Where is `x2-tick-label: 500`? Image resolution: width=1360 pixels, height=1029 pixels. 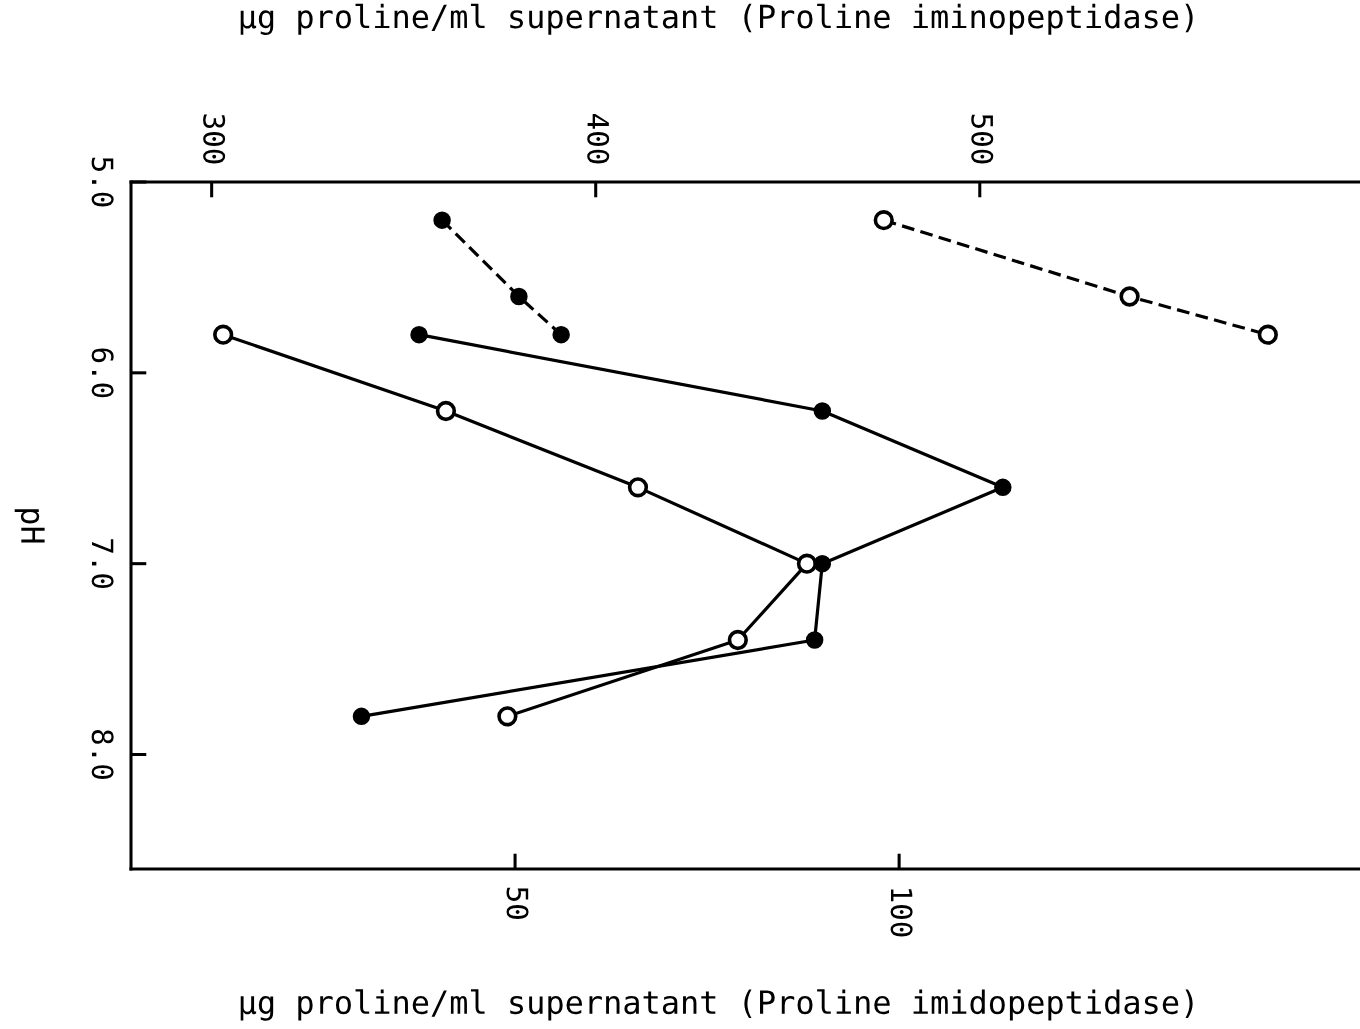
x2-tick-label: 500 is located at coordinates (982, 139).